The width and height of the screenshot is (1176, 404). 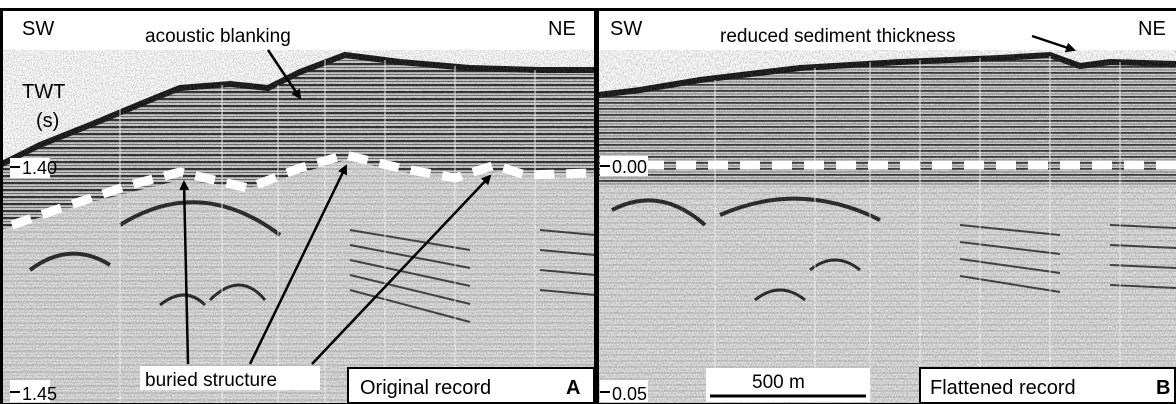 I want to click on panel-a-tick-top-bg, so click(x=30, y=168).